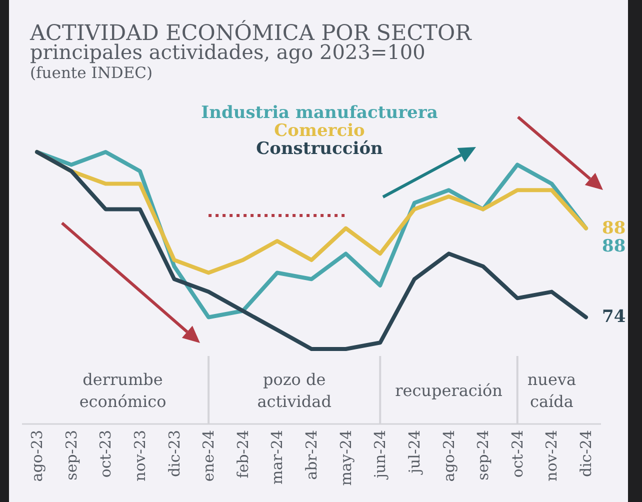 The image size is (642, 502). Describe the element at coordinates (448, 390) in the screenshot. I see `text: recuperación` at that location.